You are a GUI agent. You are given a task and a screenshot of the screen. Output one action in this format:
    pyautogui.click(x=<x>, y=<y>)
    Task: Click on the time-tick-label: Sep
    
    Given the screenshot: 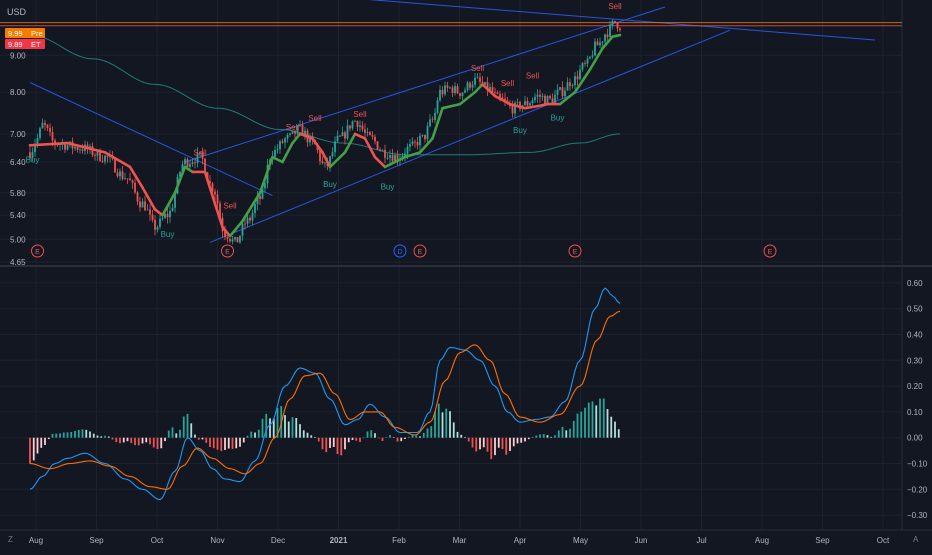 What is the action you would take?
    pyautogui.click(x=96, y=540)
    